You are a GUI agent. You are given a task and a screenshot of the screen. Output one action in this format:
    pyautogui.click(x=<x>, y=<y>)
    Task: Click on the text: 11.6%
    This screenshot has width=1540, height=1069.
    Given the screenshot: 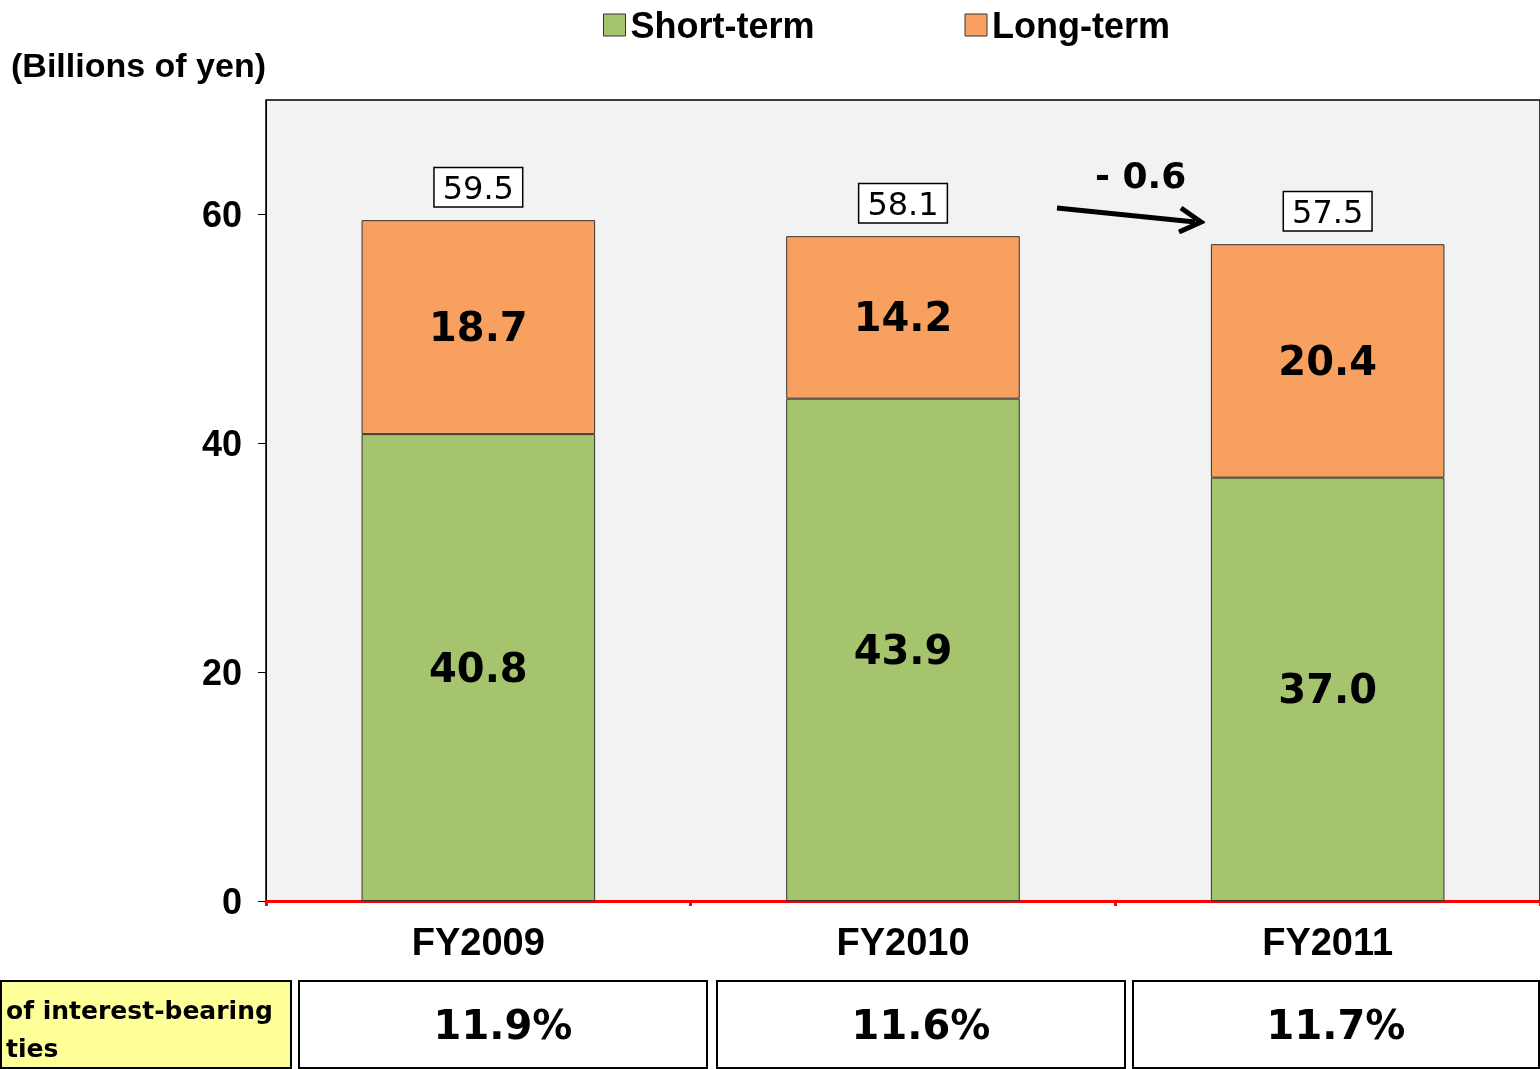 What is the action you would take?
    pyautogui.click(x=921, y=1024)
    